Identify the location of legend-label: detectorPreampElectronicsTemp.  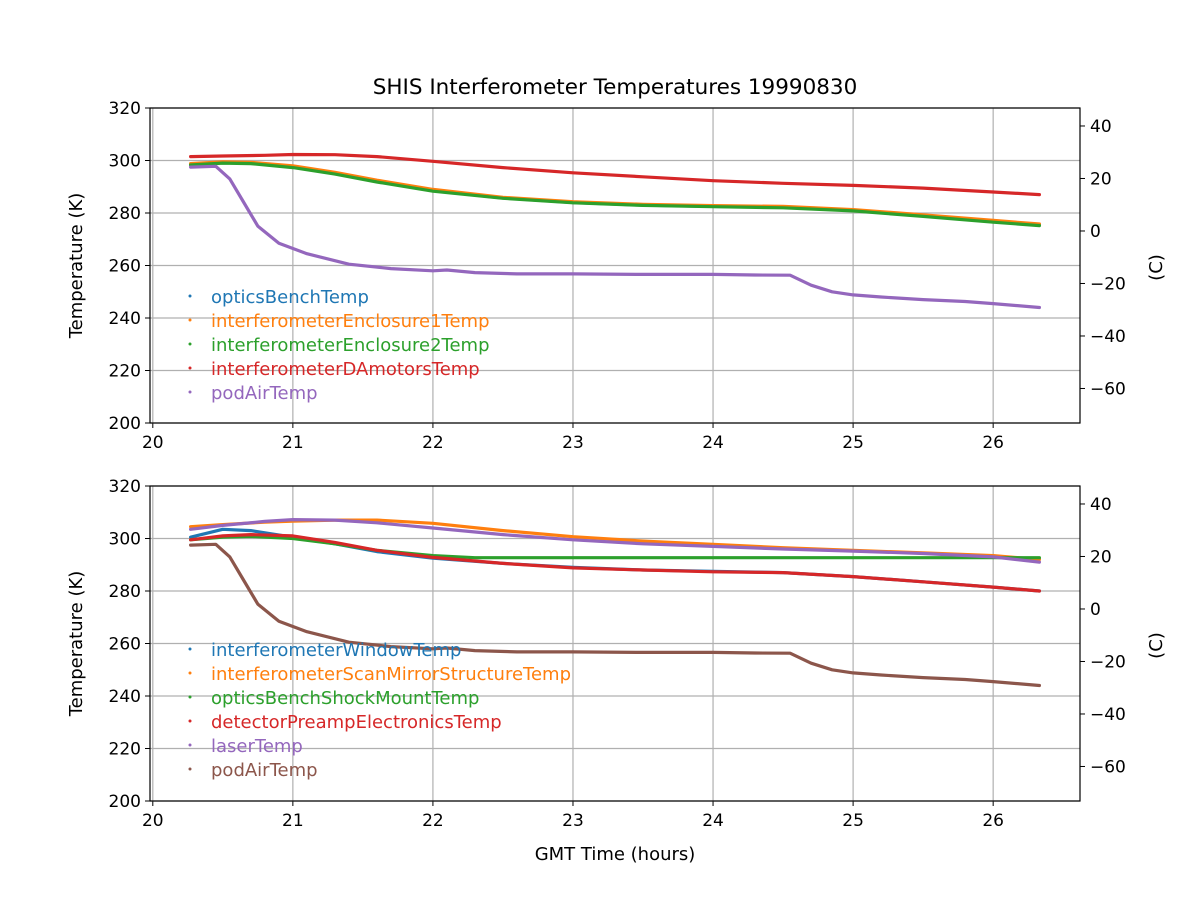
(356, 722).